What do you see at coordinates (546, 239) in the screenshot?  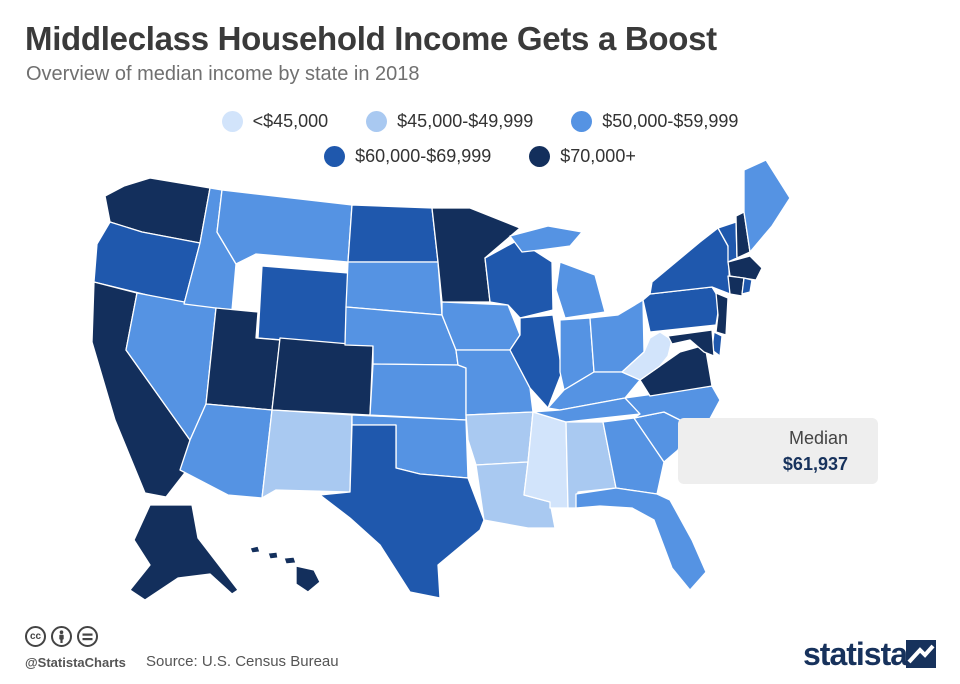 I see `state-MI-UP` at bounding box center [546, 239].